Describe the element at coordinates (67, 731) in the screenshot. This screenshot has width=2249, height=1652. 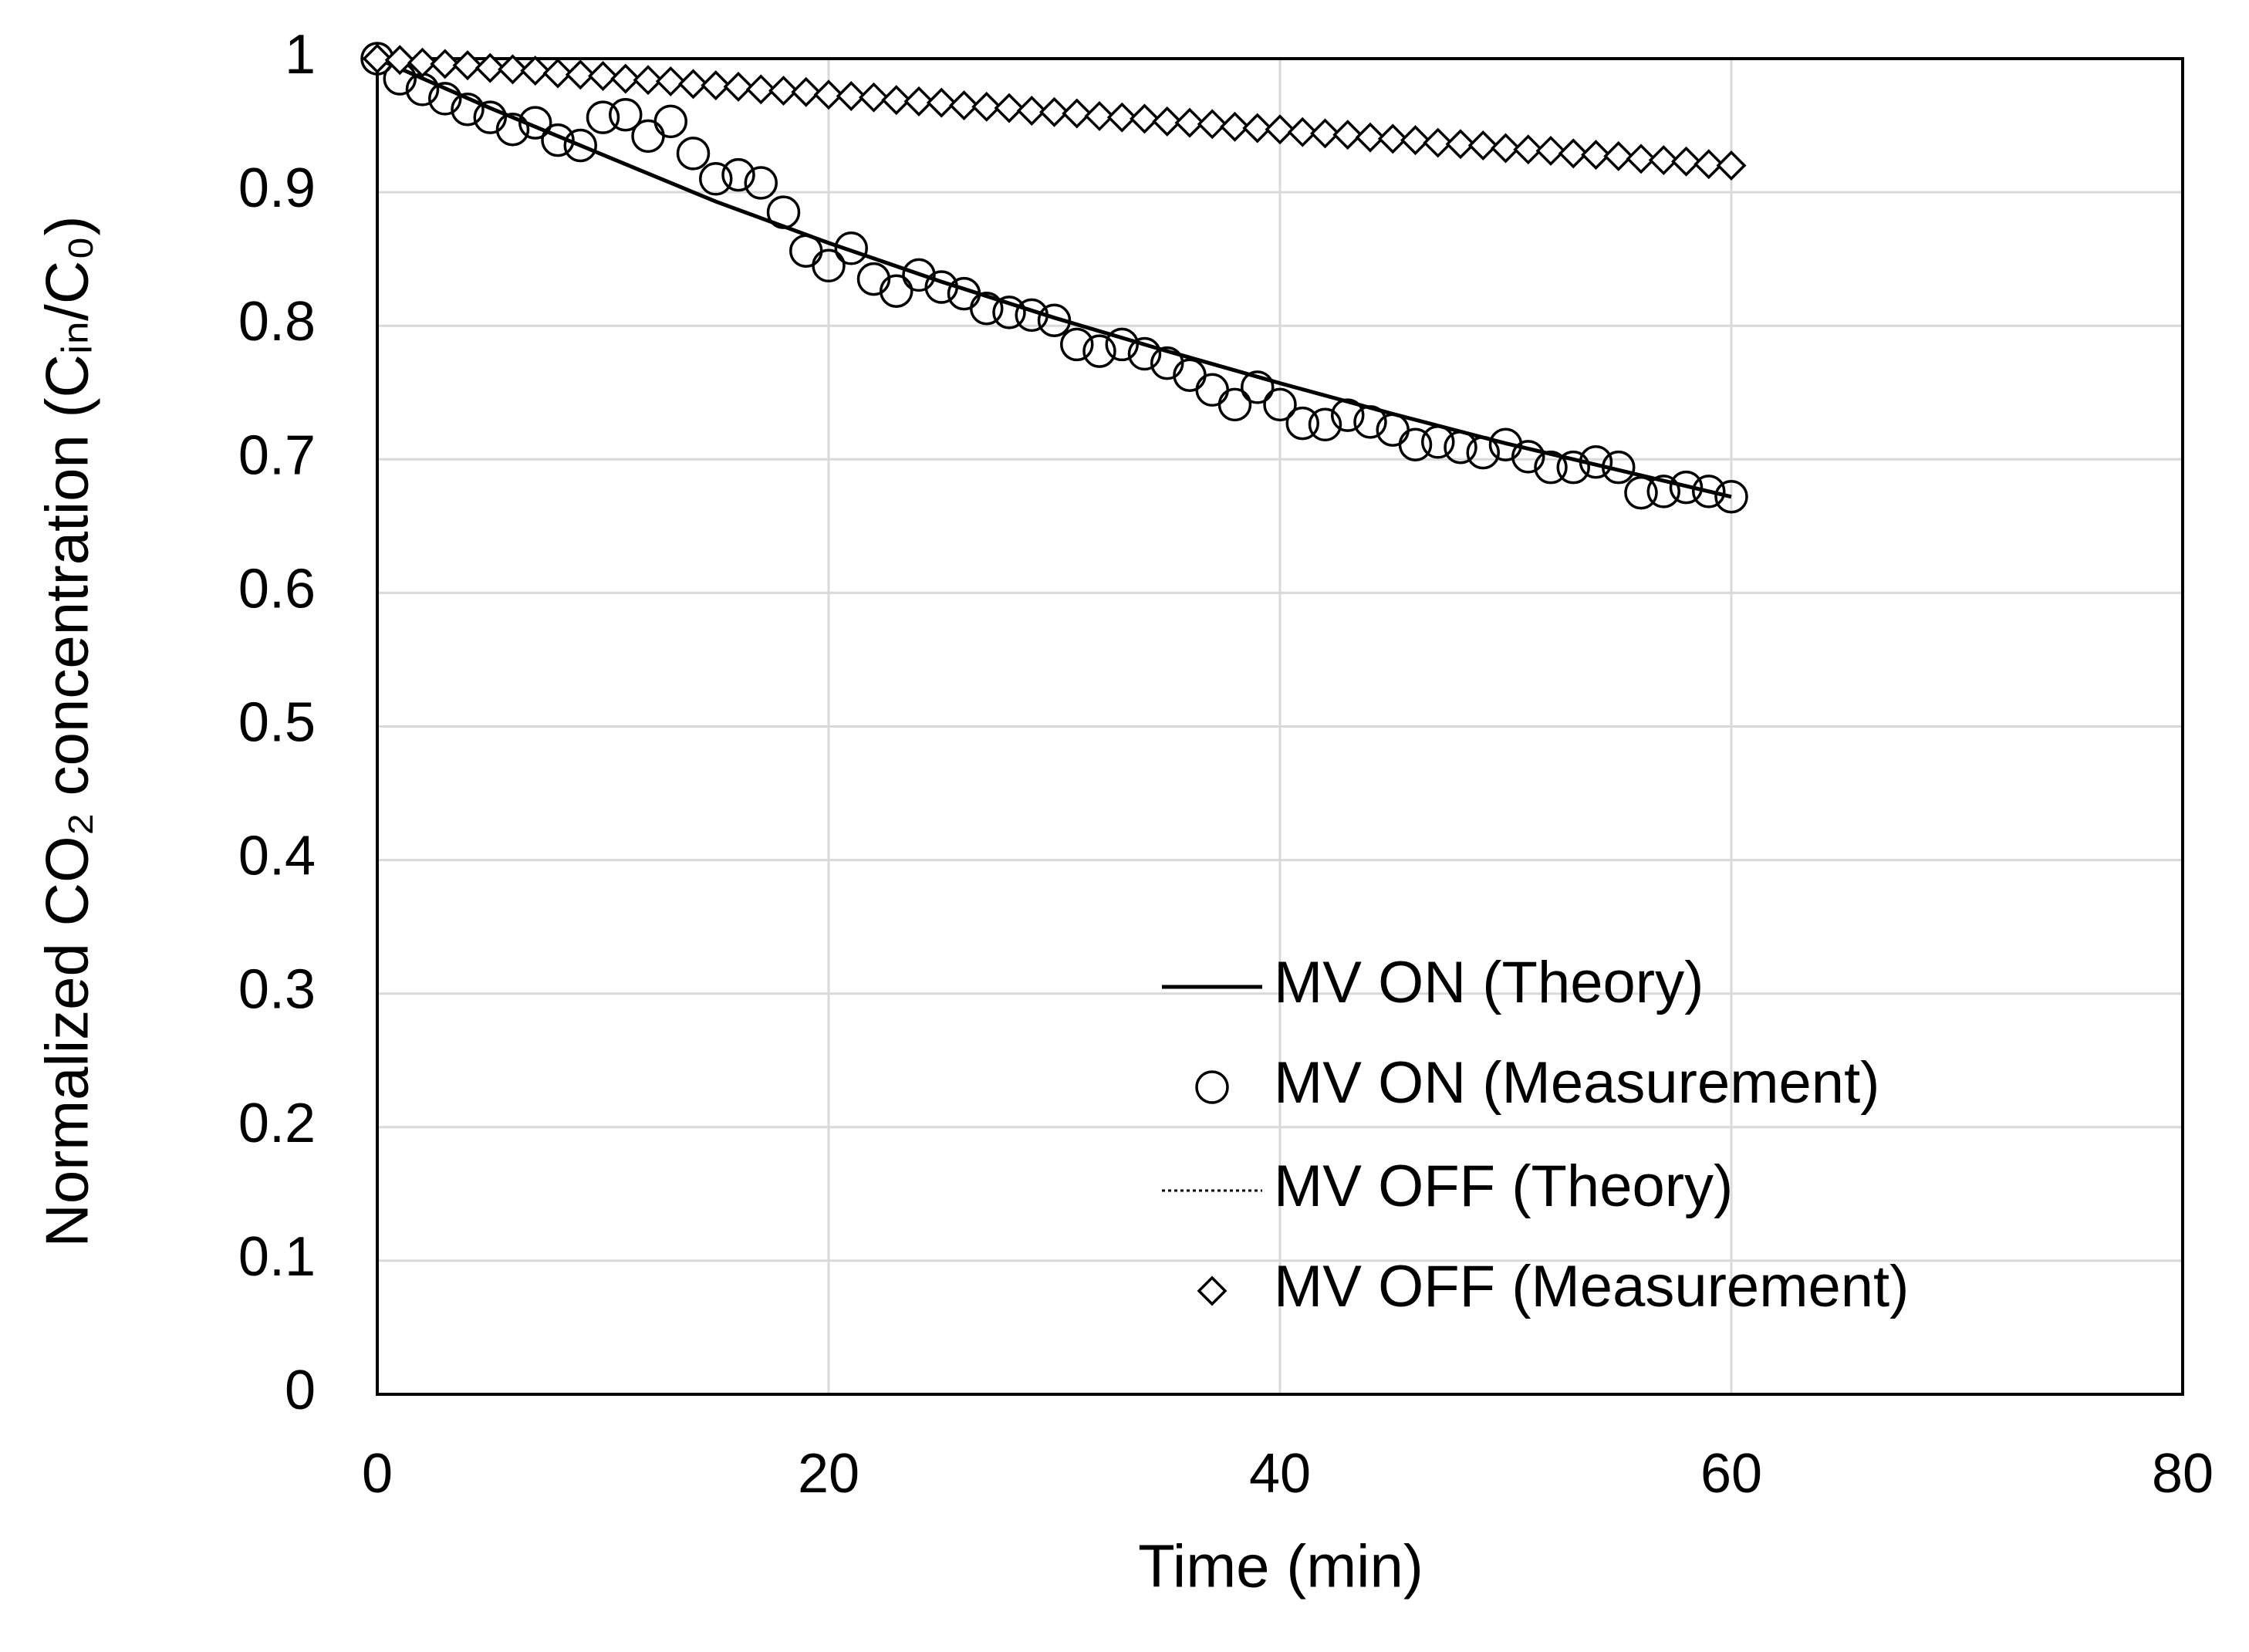
I see `y-axis-title: Normalized CO₂ concentration (Cᵢₙ/C₀)` at that location.